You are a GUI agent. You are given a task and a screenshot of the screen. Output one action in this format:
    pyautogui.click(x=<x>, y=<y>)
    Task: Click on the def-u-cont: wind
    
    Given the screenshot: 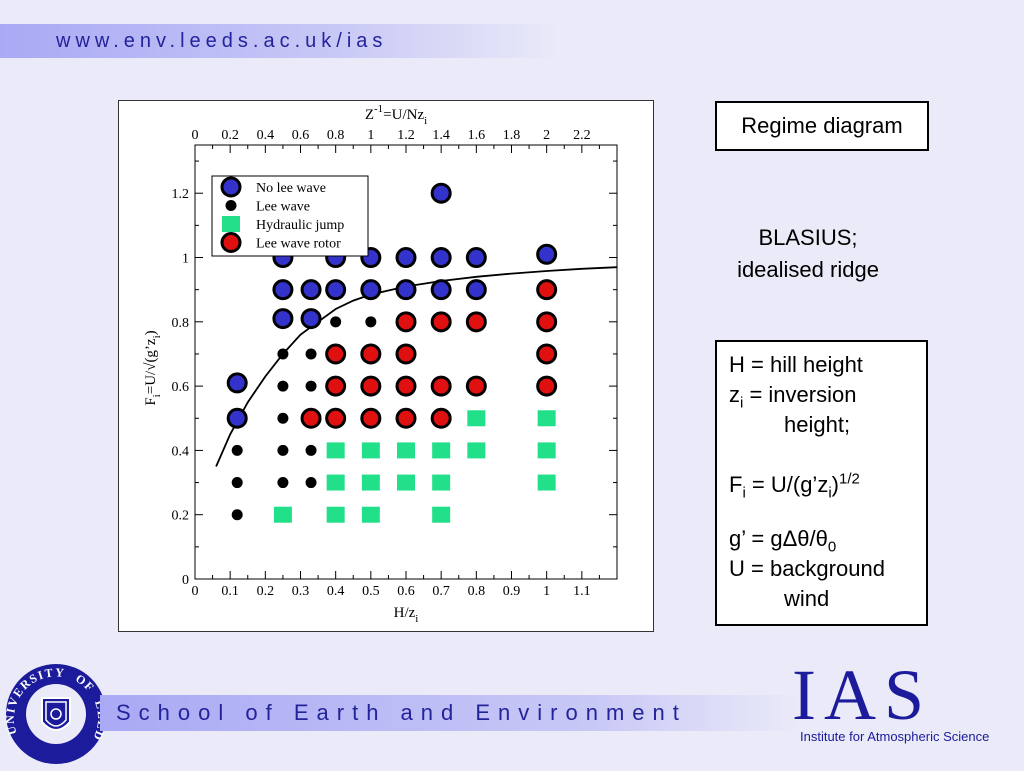 What is the action you would take?
    pyautogui.click(x=807, y=598)
    